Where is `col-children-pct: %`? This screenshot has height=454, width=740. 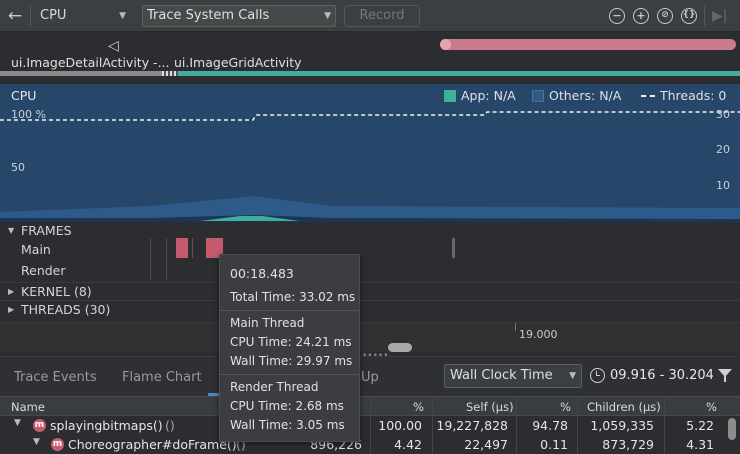 col-children-pct: % is located at coordinates (711, 407).